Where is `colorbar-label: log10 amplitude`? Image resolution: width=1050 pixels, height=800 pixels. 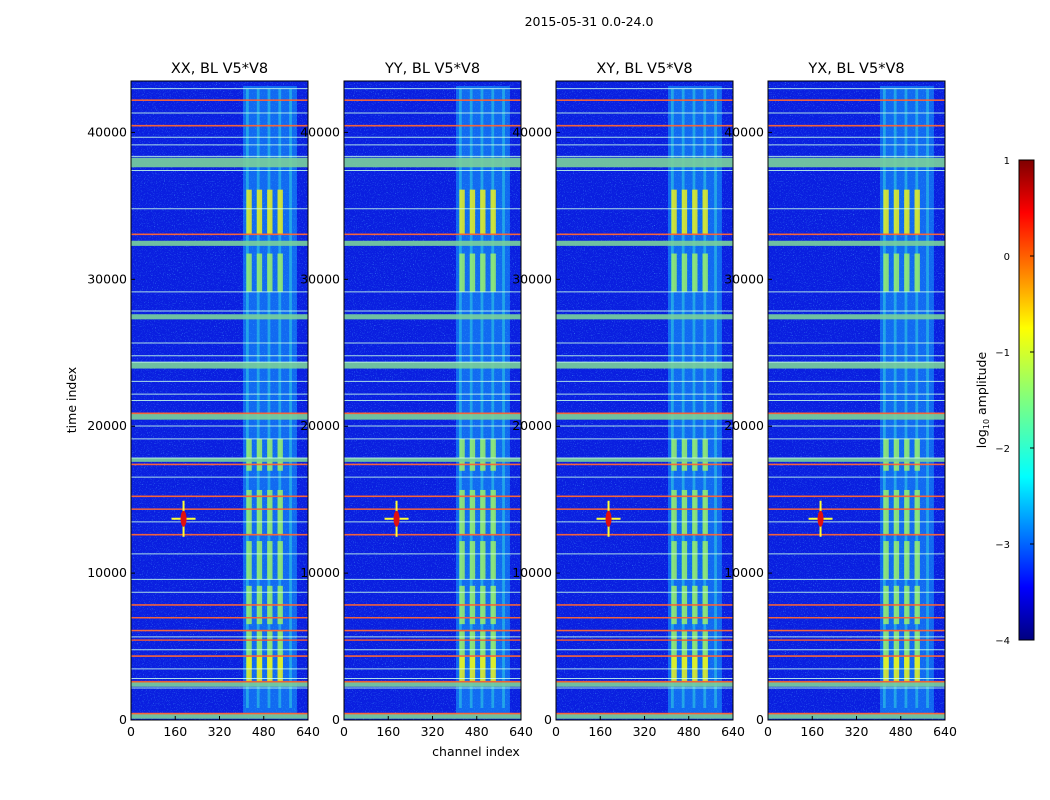 colorbar-label: log10 amplitude is located at coordinates (982, 399).